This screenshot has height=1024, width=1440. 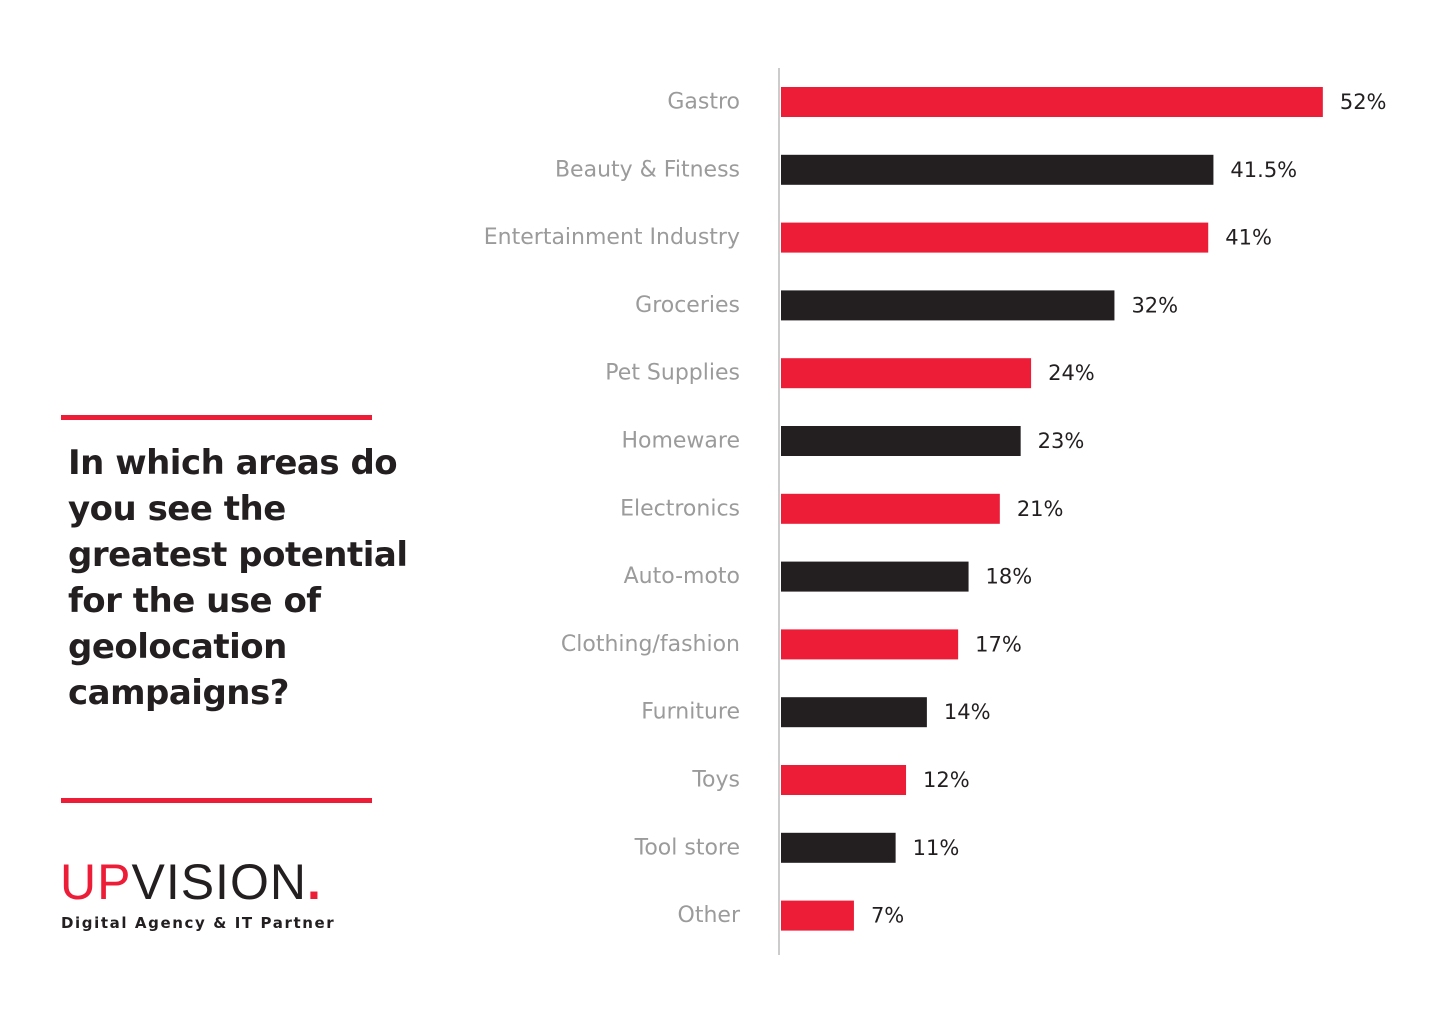 I want to click on bar-auto-moto, so click(x=875, y=576).